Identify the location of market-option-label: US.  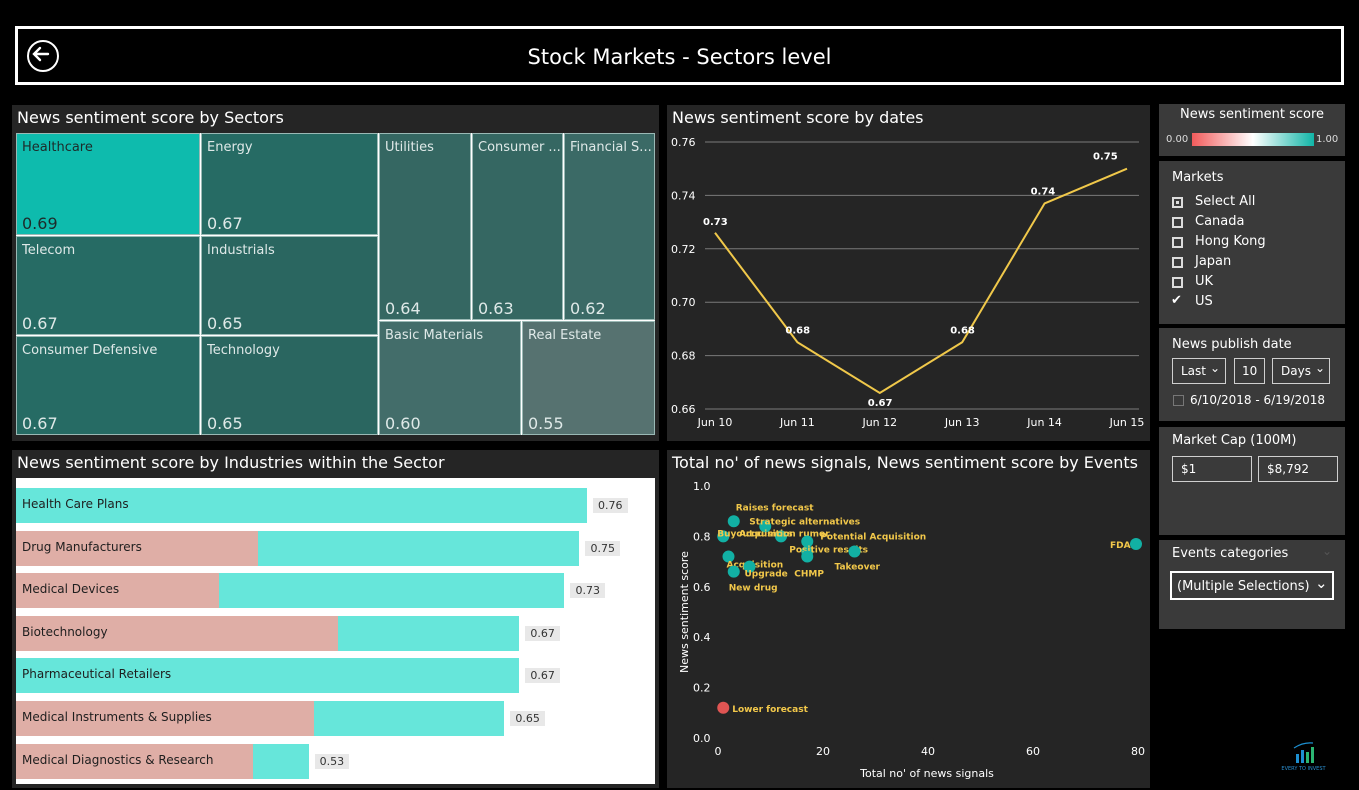
(1204, 301).